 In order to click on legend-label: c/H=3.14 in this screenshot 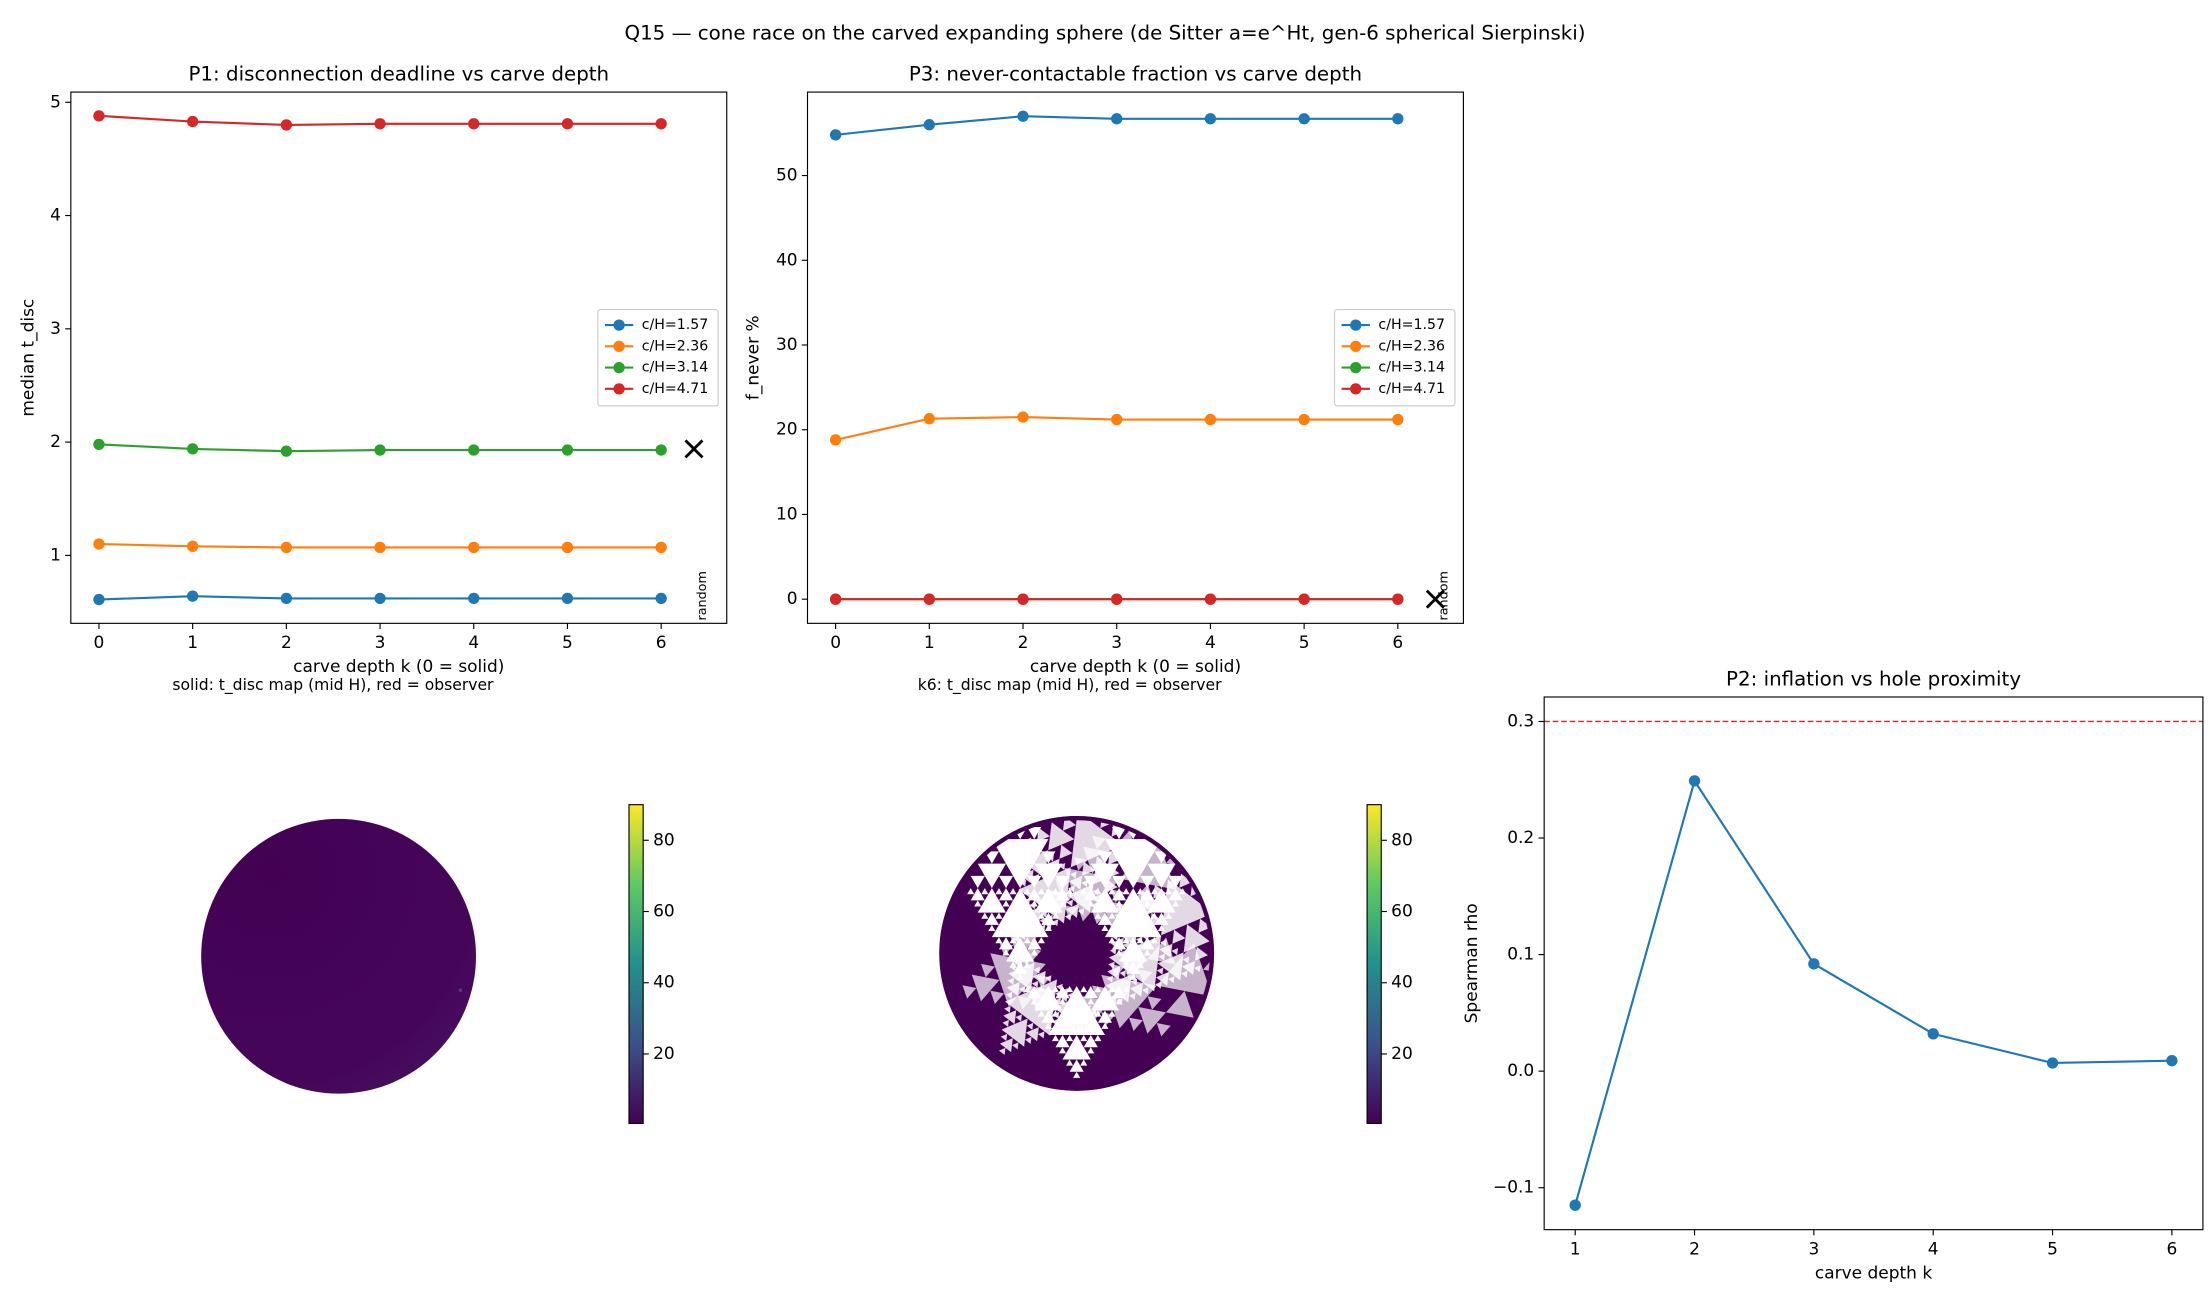, I will do `click(675, 368)`.